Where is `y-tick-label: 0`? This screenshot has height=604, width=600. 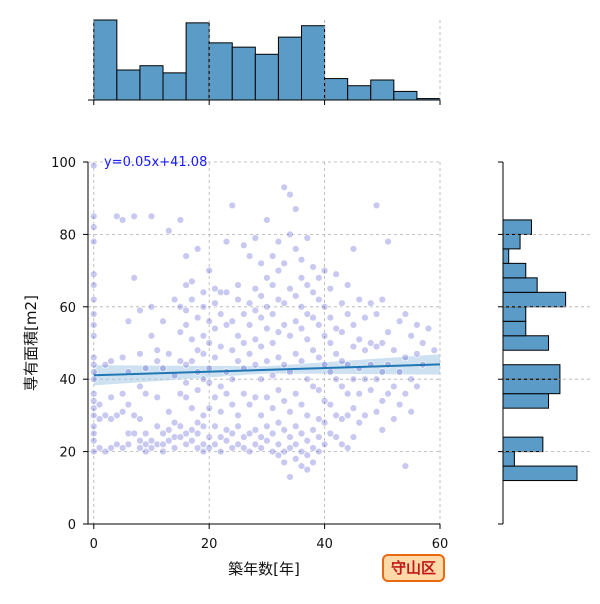 y-tick-label: 0 is located at coordinates (72, 525).